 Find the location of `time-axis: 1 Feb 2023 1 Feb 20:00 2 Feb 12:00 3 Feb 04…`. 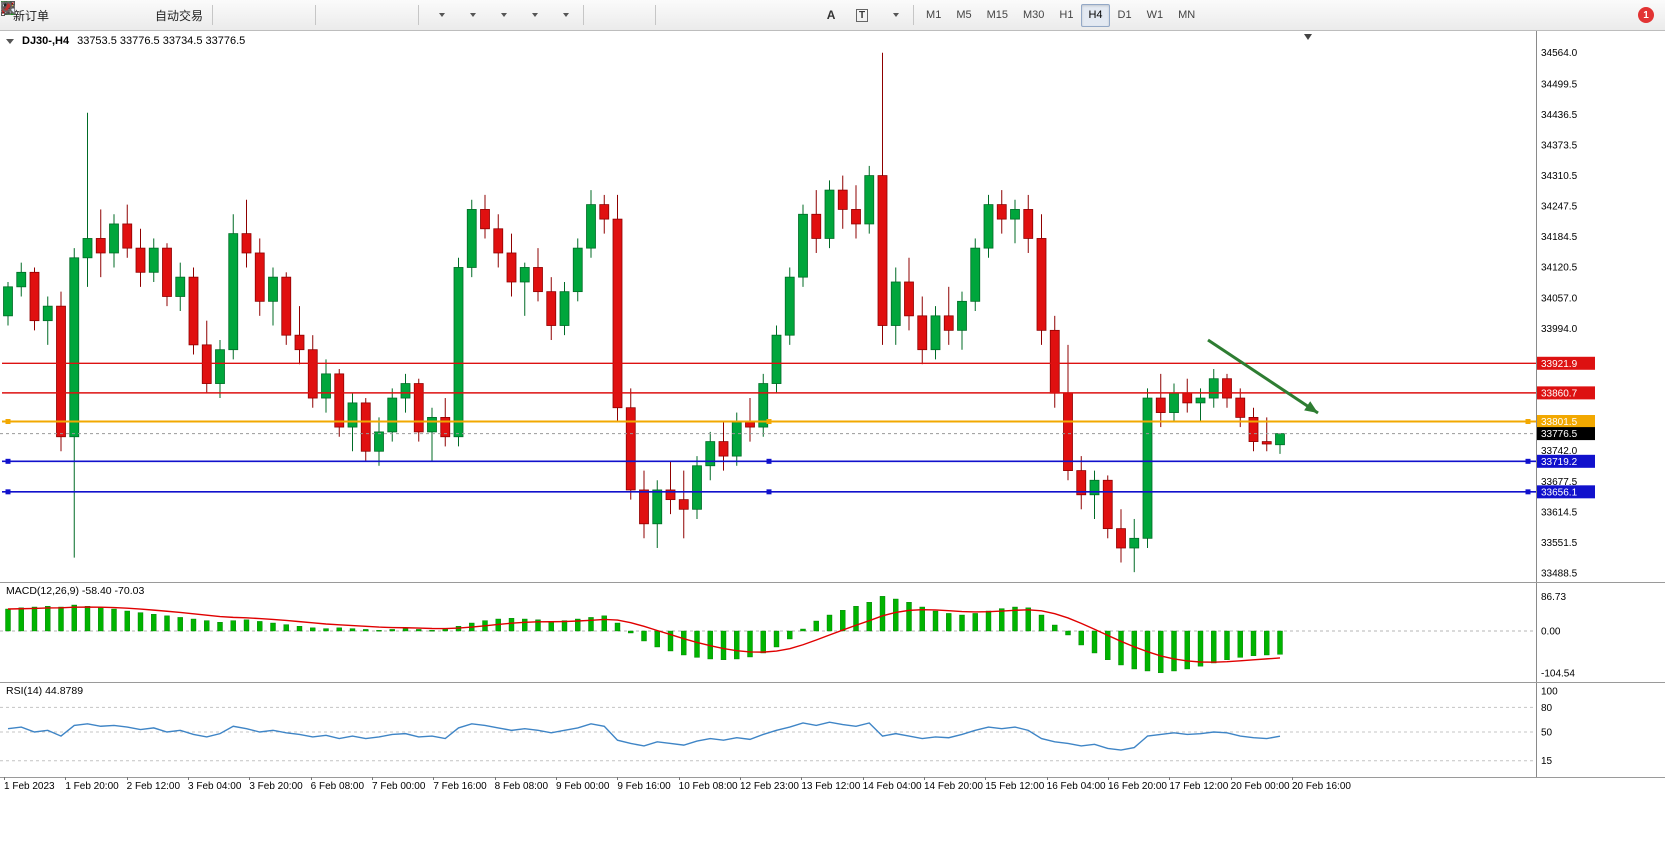

time-axis: 1 Feb 2023 1 Feb 20:00 2 Feb 12:00 3 Feb 04… is located at coordinates (832, 787).